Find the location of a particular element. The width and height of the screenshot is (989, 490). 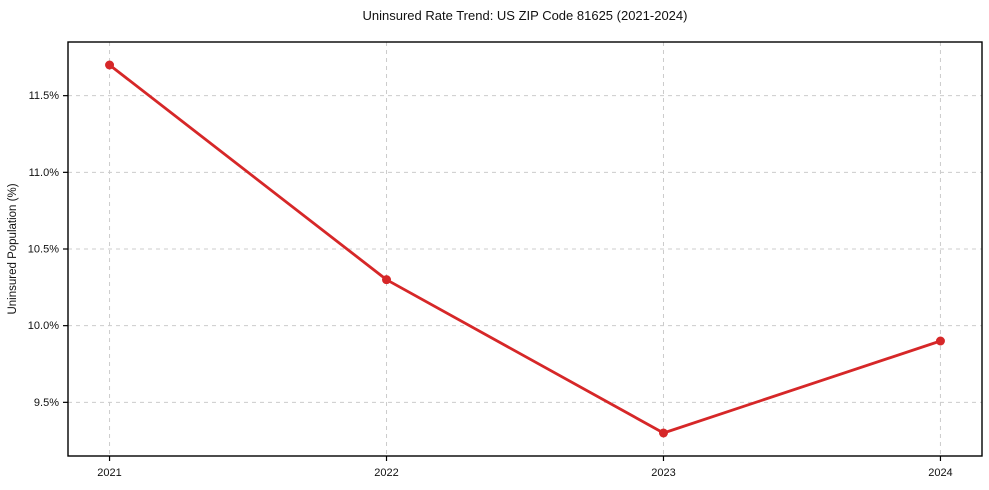

x-tick-label: 2024 is located at coordinates (940, 473).